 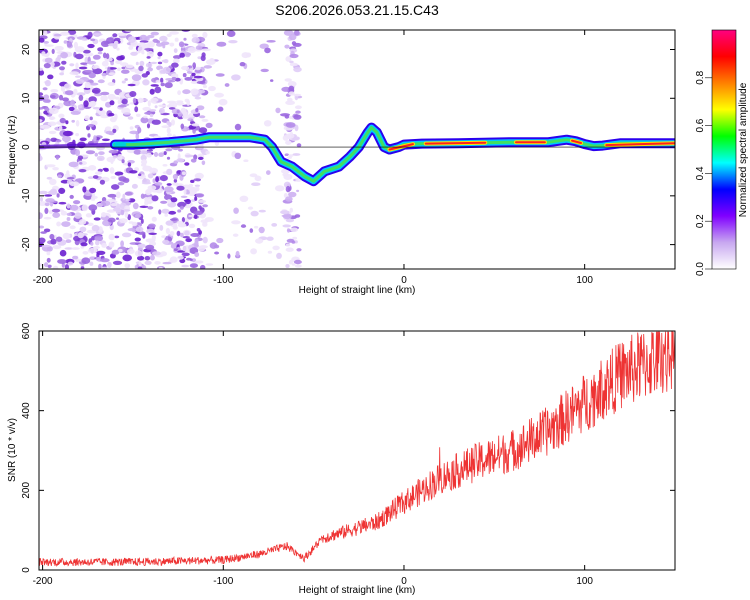 What do you see at coordinates (26, 570) in the screenshot?
I see `y-tick-label: 0` at bounding box center [26, 570].